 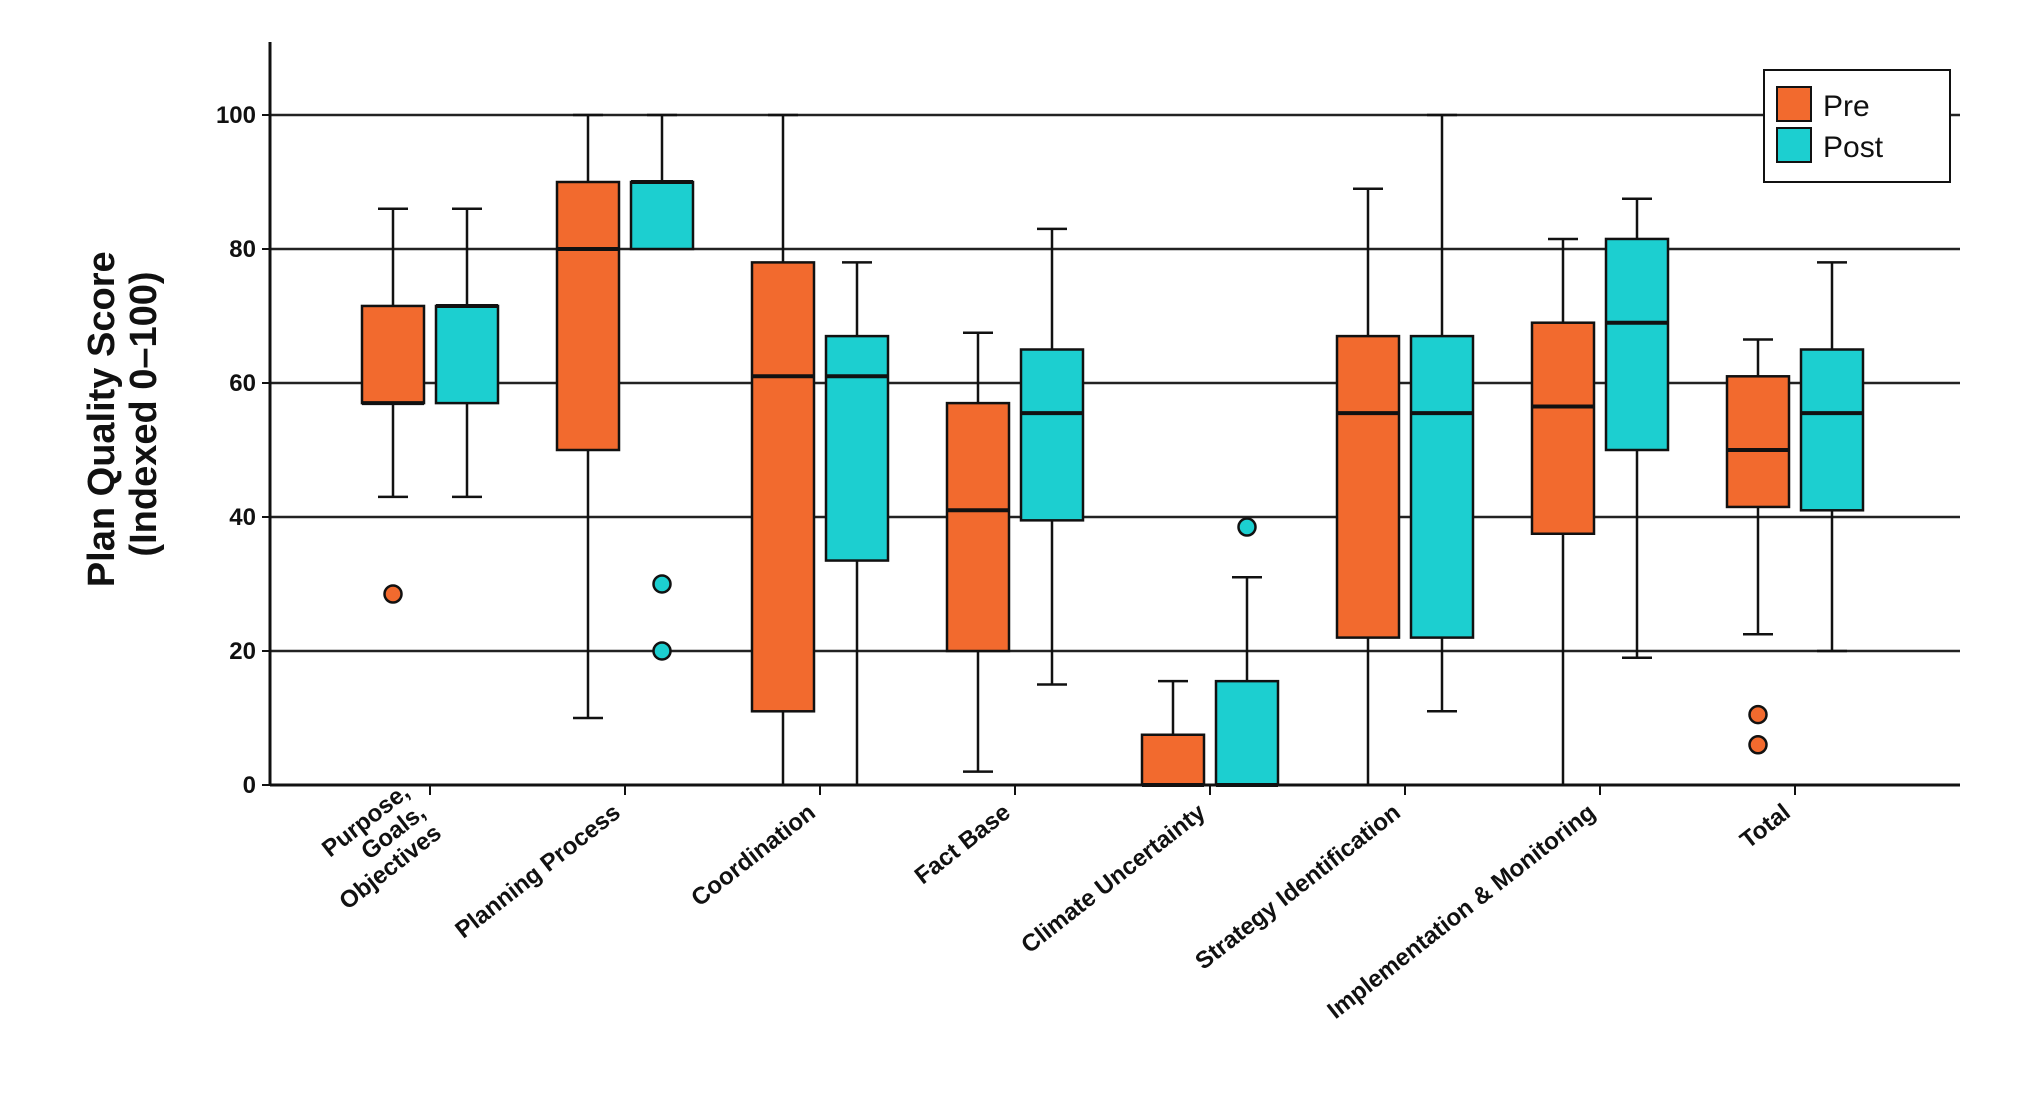 What do you see at coordinates (1853, 147) in the screenshot?
I see `legend-label-post: Post` at bounding box center [1853, 147].